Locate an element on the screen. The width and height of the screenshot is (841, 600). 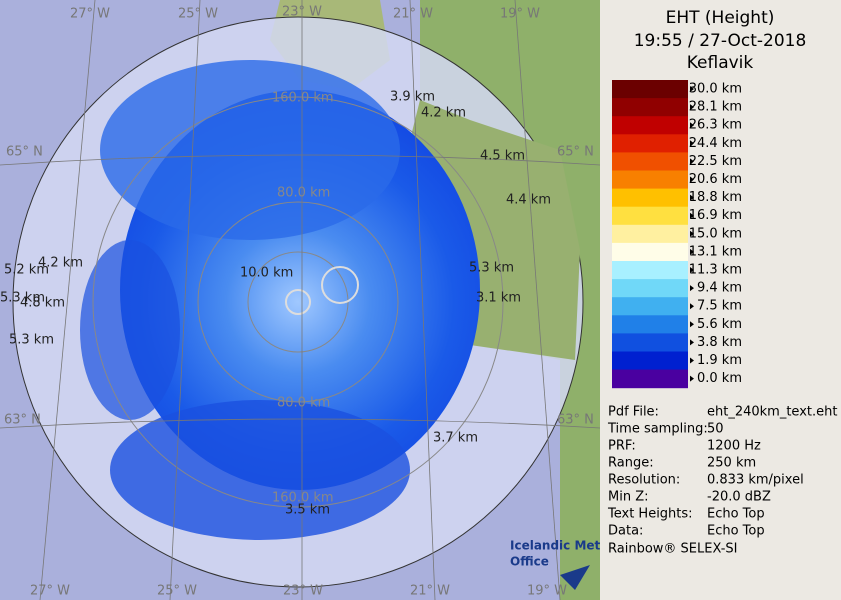
footer: Rainbow® SELEX-SI is located at coordinates (673, 549).